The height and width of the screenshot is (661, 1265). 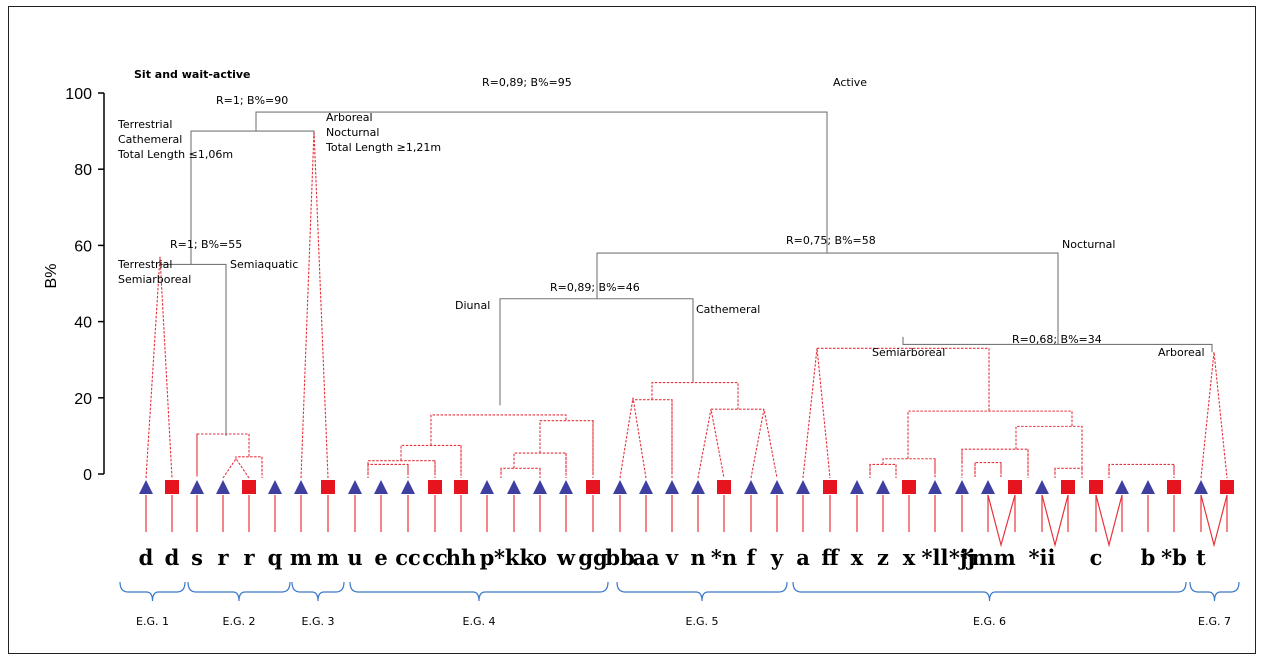 I want to click on annotation-terrestrial: Terrestrial, so click(x=144, y=124).